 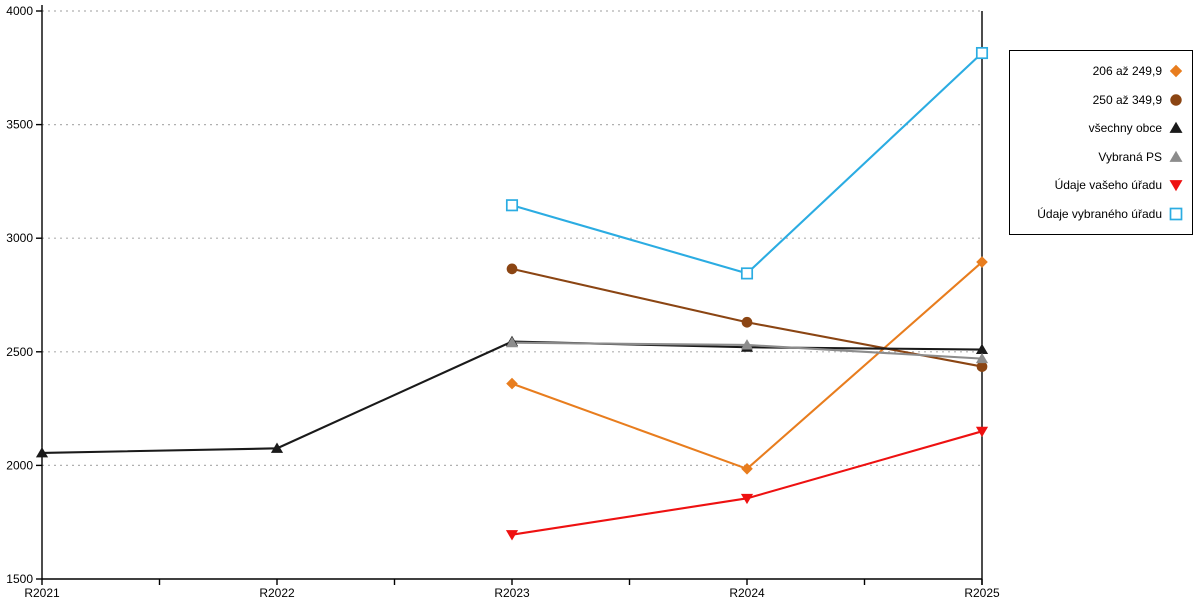 I want to click on legend-label: Údaje vybraného úřadu, so click(x=1099, y=213).